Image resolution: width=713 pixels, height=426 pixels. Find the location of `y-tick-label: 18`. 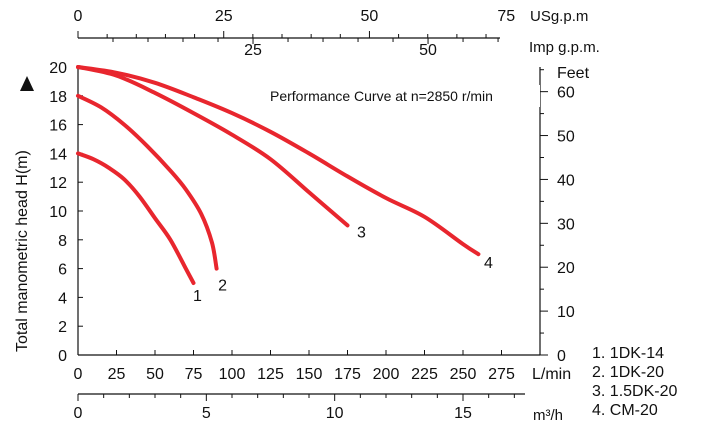

y-tick-label: 18 is located at coordinates (58, 97).